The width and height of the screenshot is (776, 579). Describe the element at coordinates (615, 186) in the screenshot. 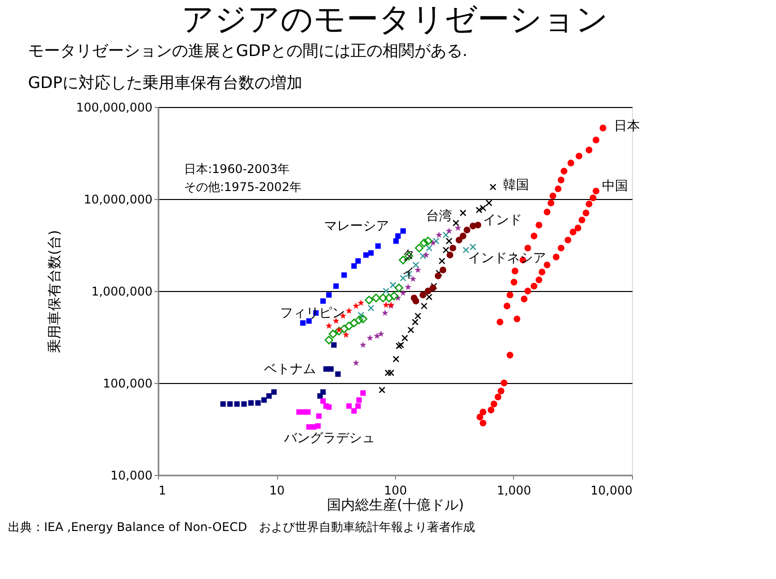

I see `series-label: 中国` at that location.